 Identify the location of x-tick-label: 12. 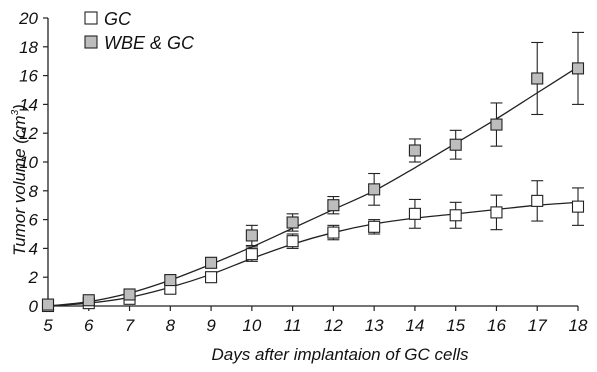
(333, 325).